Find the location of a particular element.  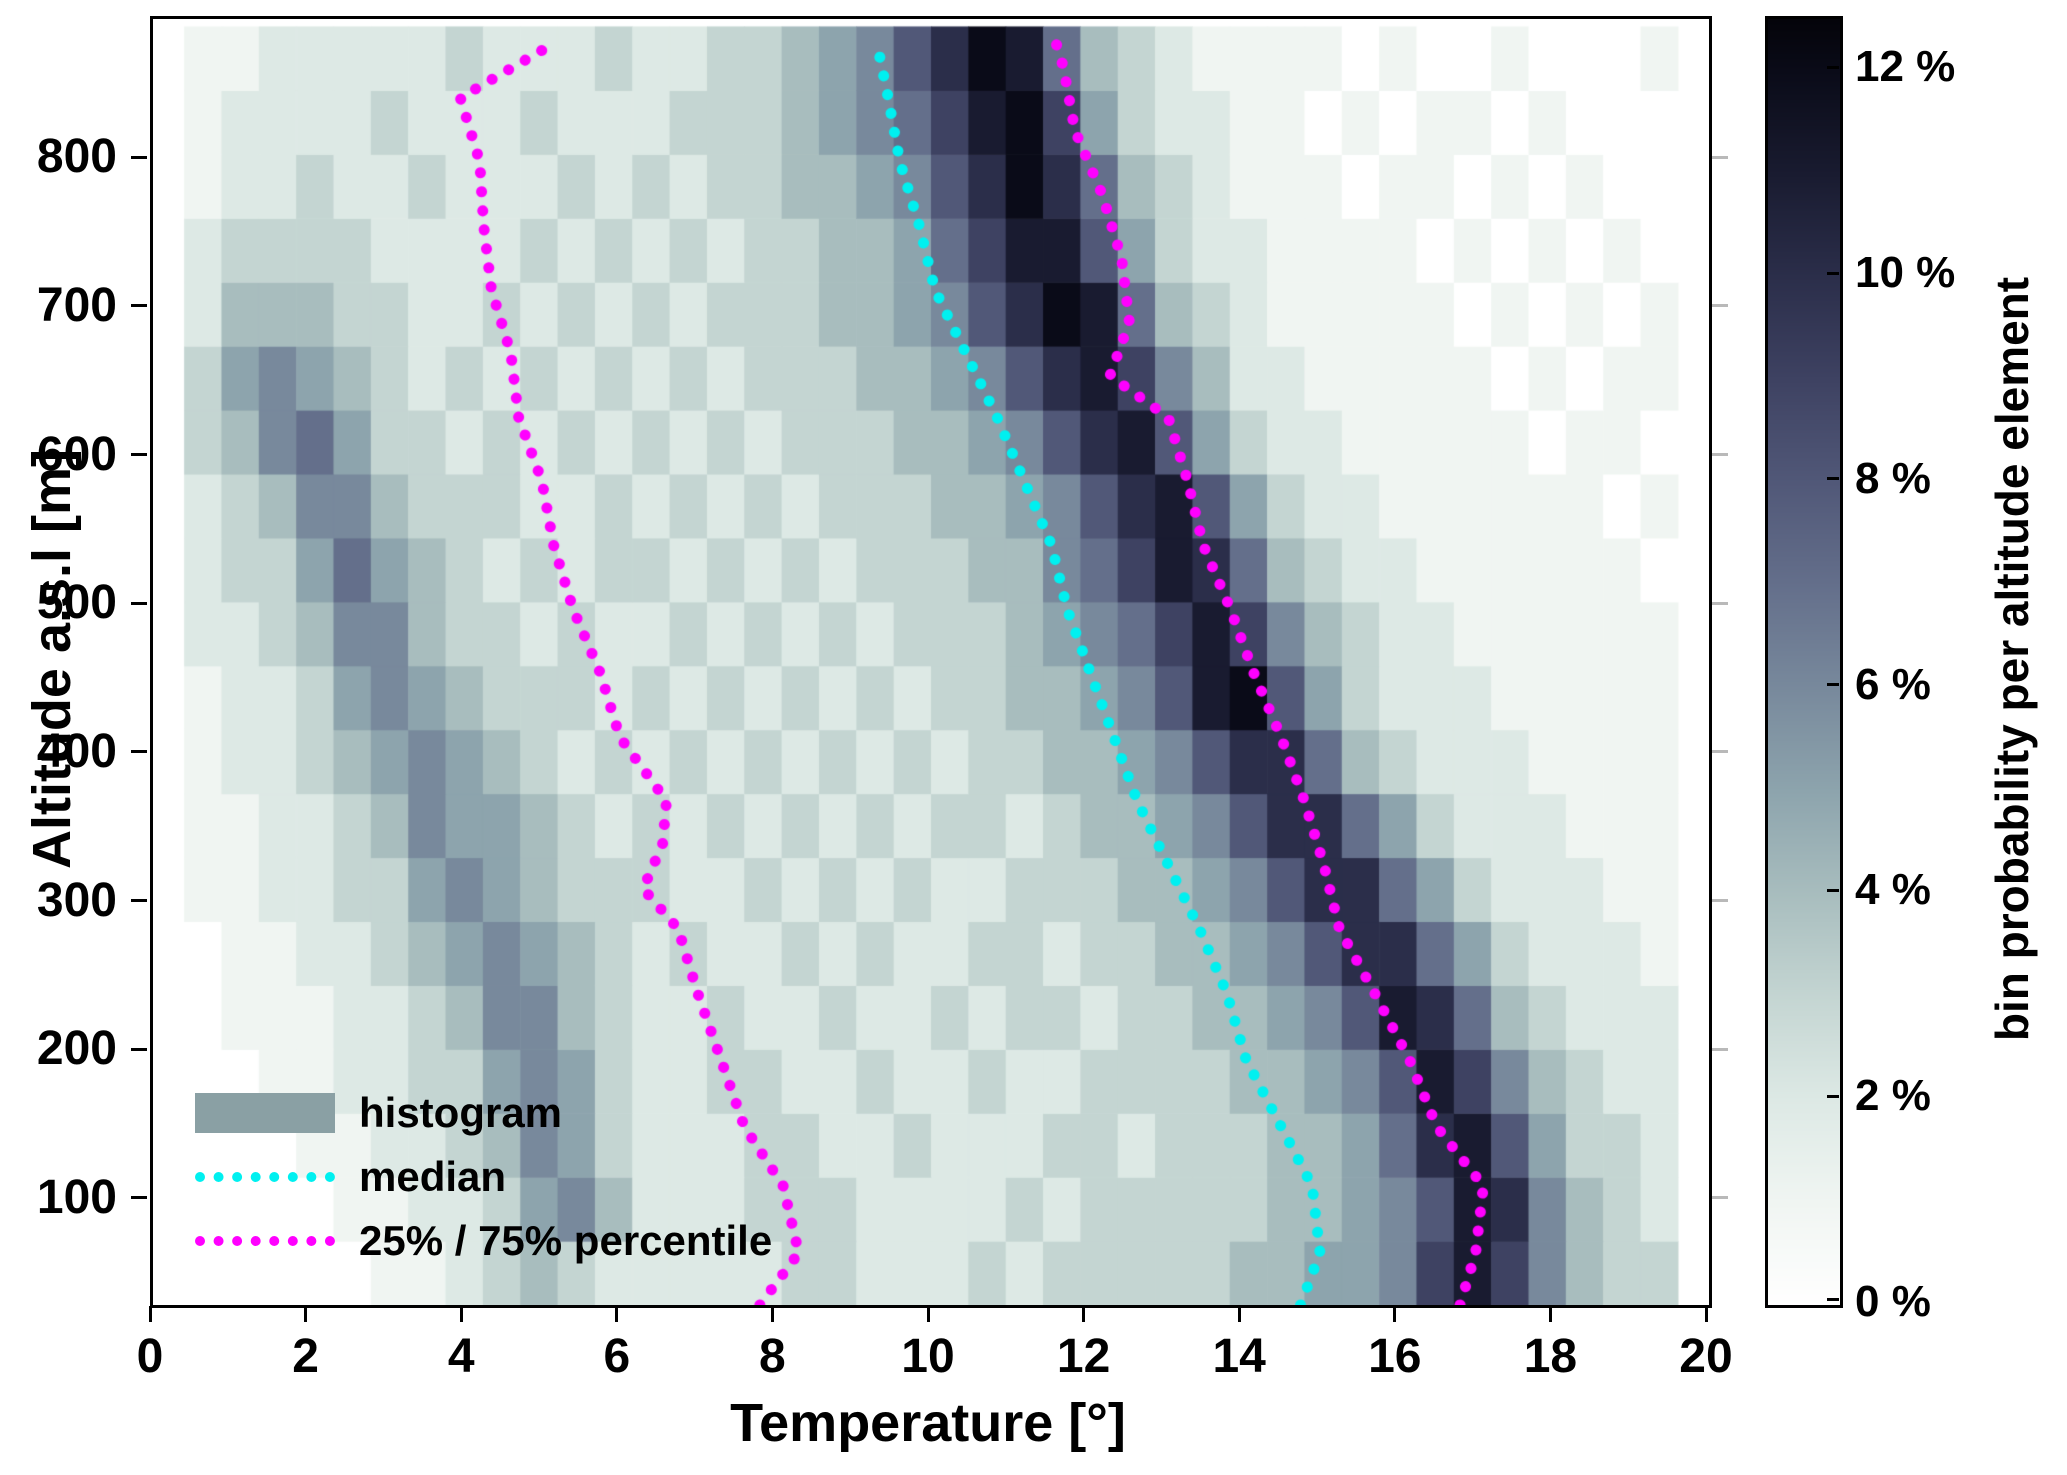

y-tick-label: 600 is located at coordinates (76, 454).